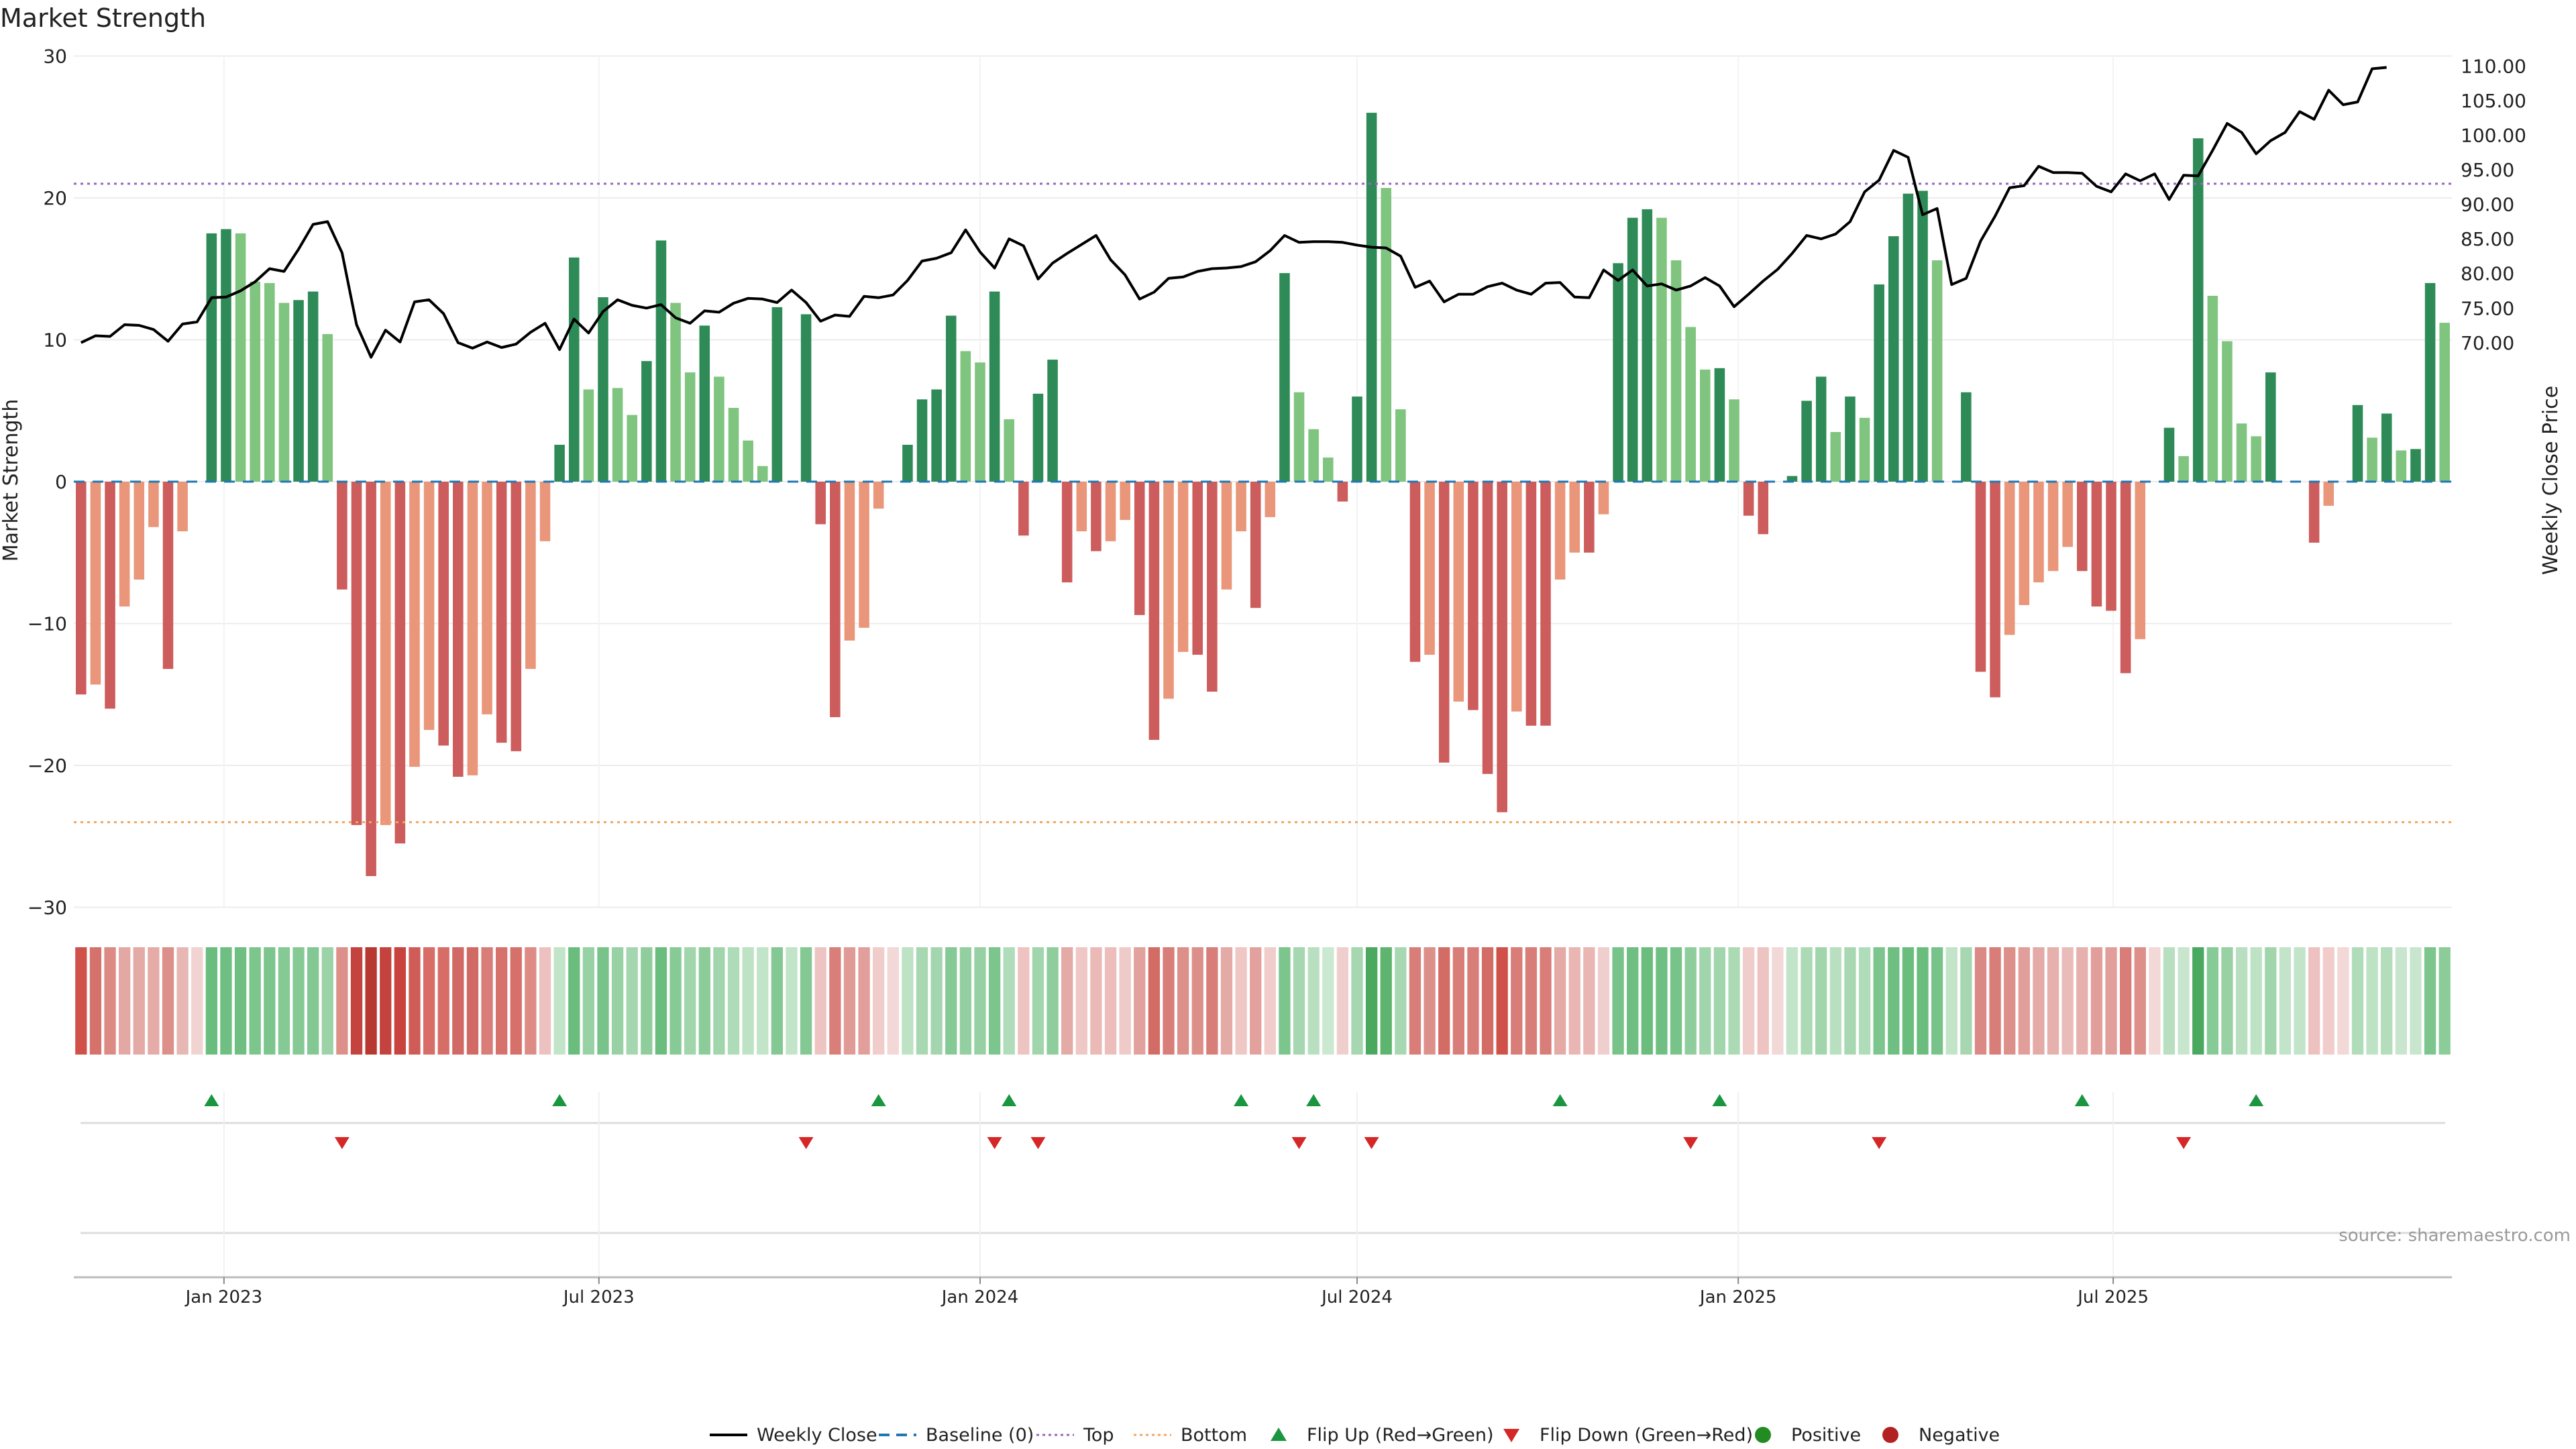  What do you see at coordinates (2487, 308) in the screenshot?
I see `y2-tick-label: 75.00` at bounding box center [2487, 308].